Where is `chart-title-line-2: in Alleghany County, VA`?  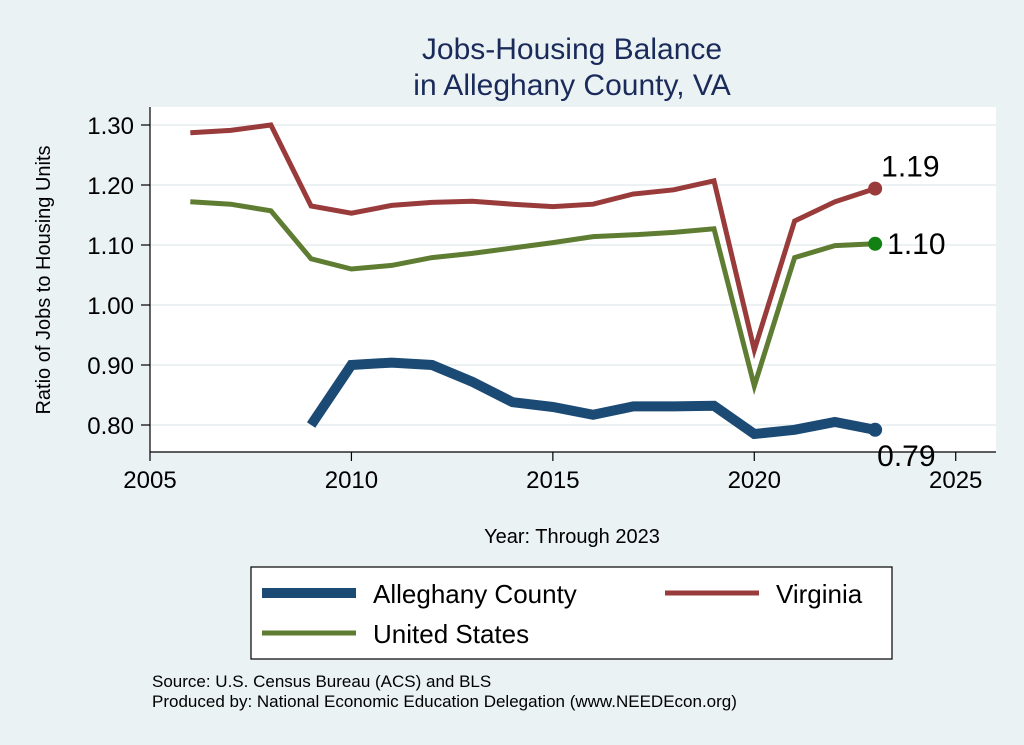 chart-title-line-2: in Alleghany County, VA is located at coordinates (571, 85).